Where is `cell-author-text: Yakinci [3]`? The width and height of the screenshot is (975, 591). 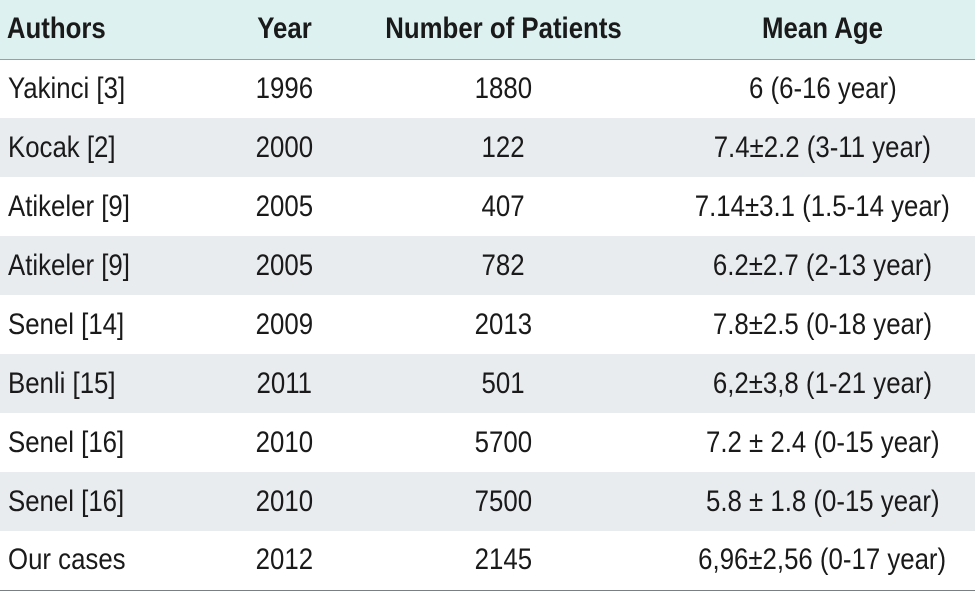
cell-author-text: Yakinci [3] is located at coordinates (67, 88).